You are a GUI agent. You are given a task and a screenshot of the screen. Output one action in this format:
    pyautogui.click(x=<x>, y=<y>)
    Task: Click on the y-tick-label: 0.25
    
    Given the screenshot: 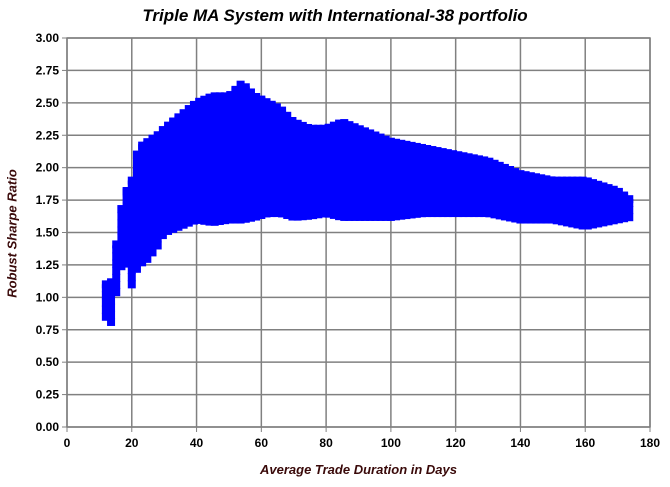 What is the action you would take?
    pyautogui.click(x=48, y=395)
    